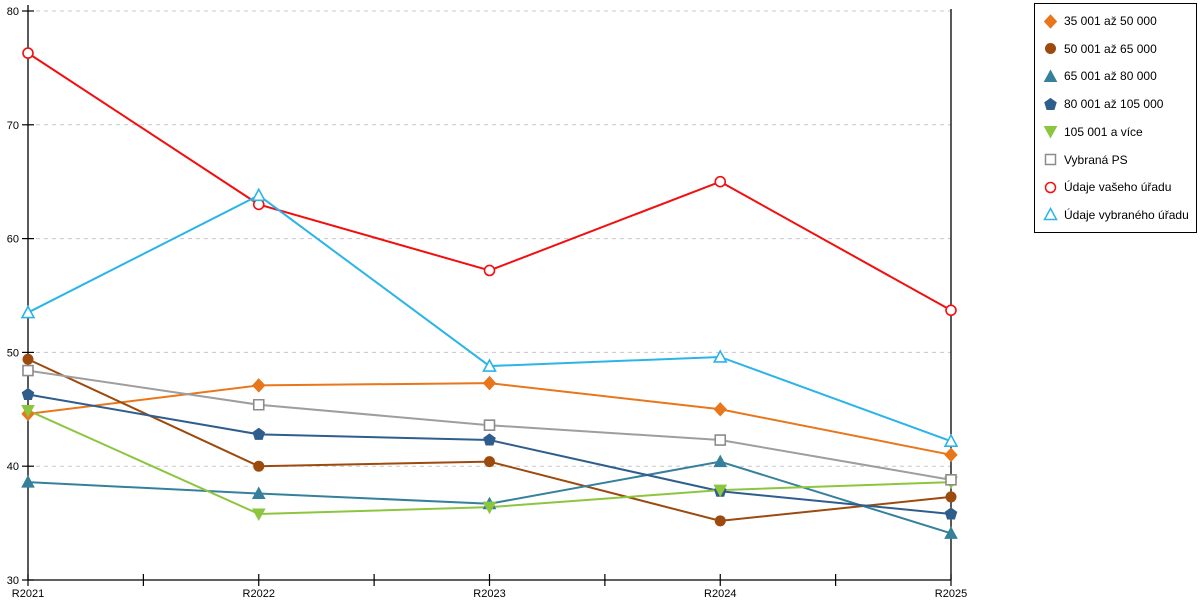 Image resolution: width=1200 pixels, height=600 pixels. I want to click on y-axis-tick-label: 70, so click(13, 126).